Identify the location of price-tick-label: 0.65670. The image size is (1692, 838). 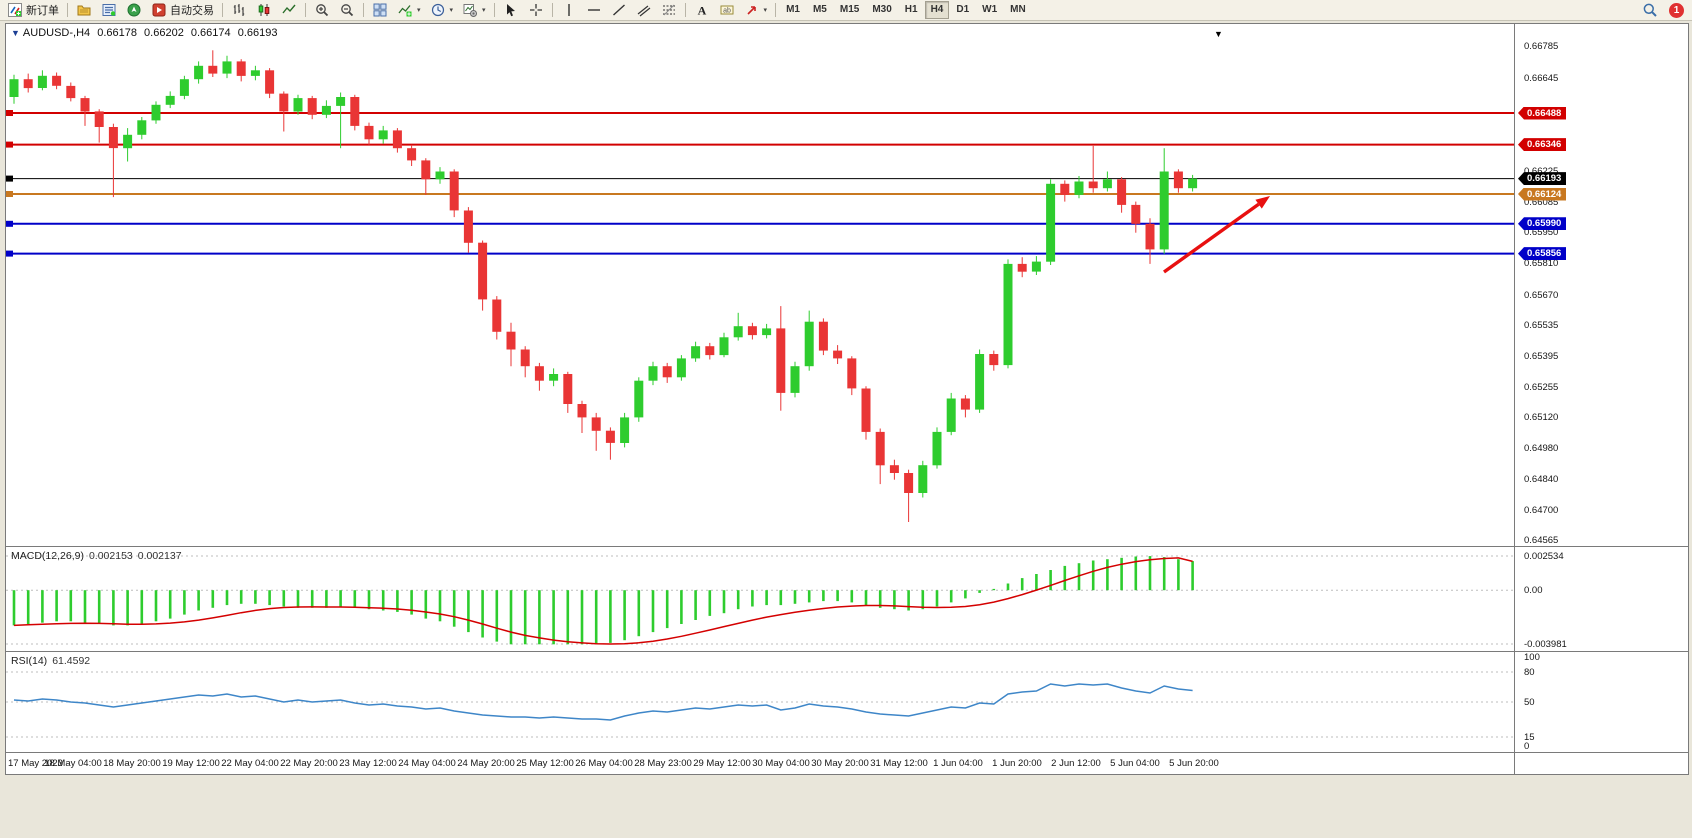
(1541, 295).